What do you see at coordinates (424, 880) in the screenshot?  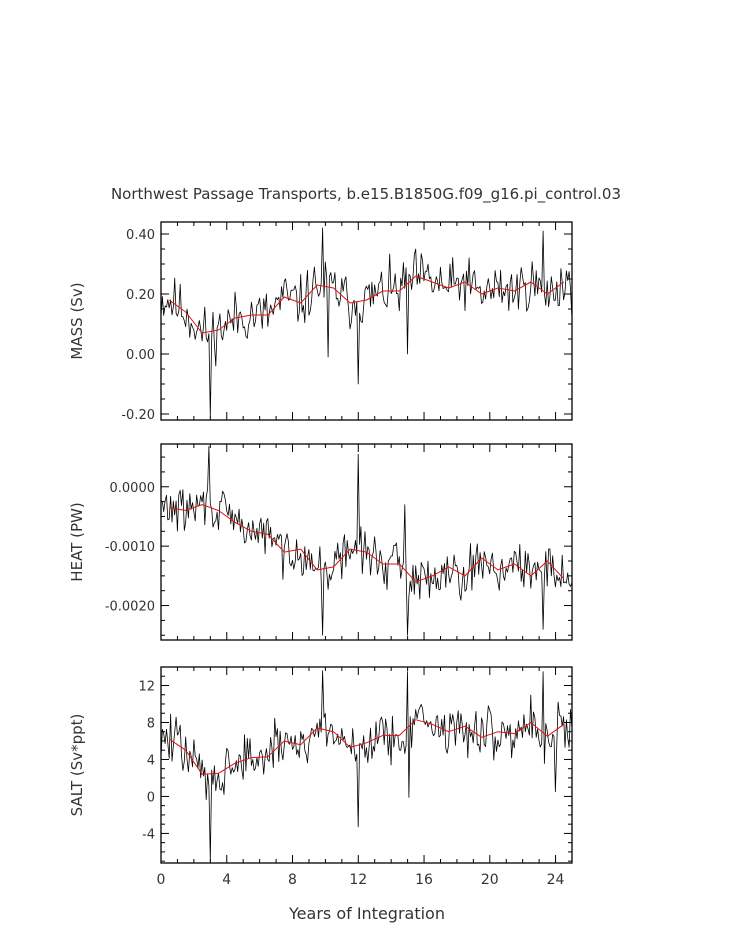 I see `salt-x-tick-label: 16` at bounding box center [424, 880].